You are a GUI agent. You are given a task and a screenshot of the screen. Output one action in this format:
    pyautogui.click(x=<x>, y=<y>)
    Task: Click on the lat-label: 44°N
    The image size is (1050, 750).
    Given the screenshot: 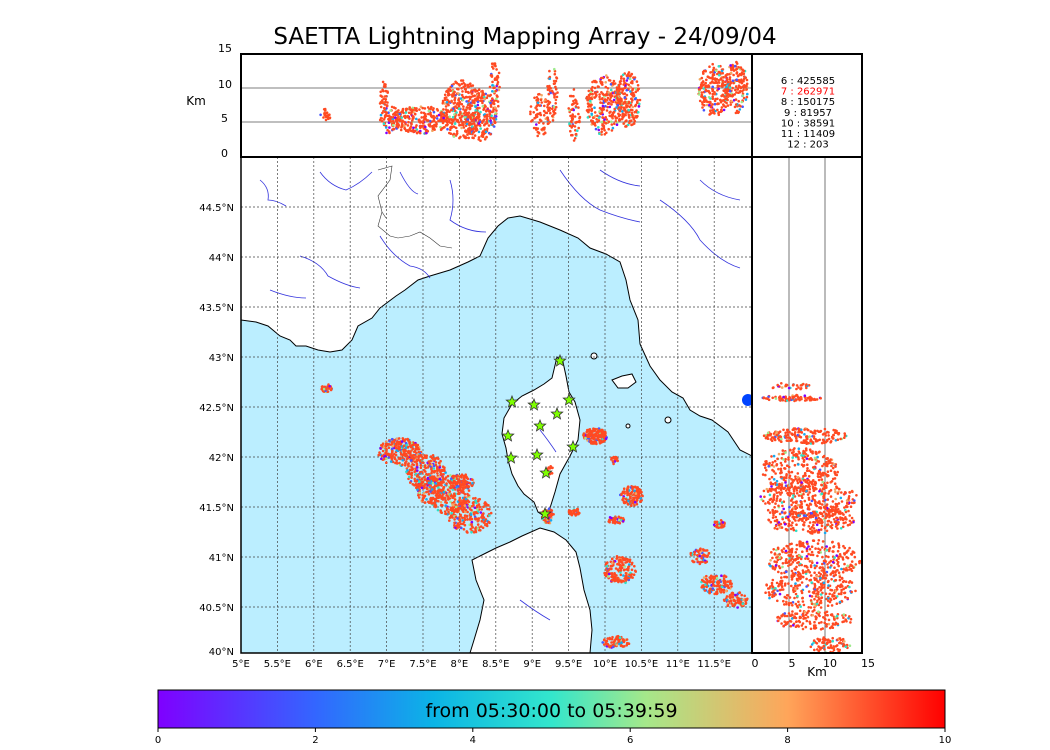 What is the action you would take?
    pyautogui.click(x=221, y=258)
    